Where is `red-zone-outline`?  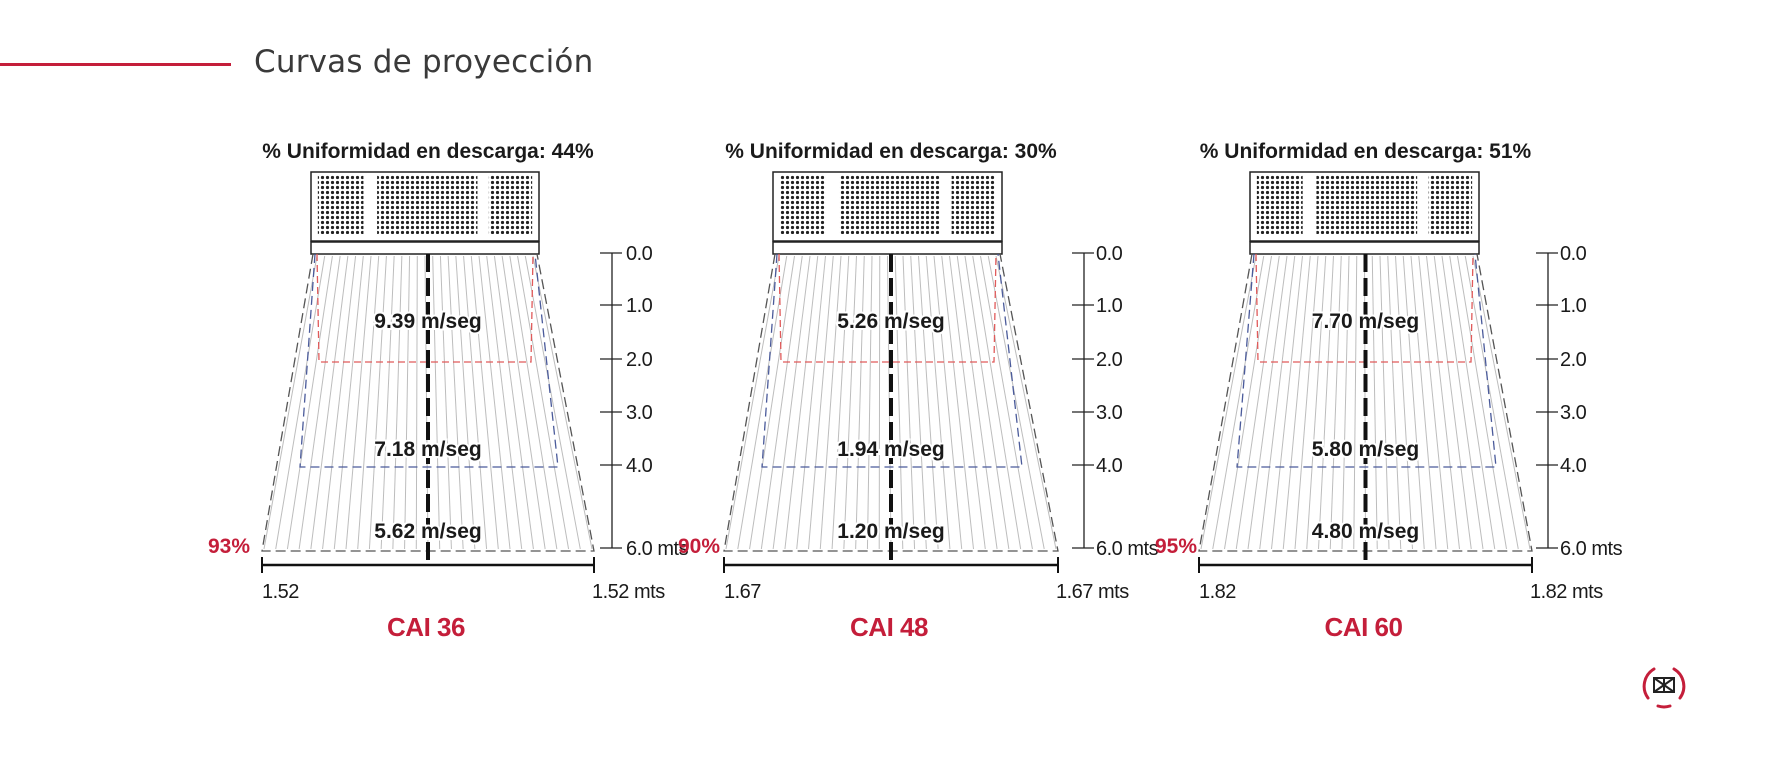
red-zone-outline is located at coordinates (425, 308).